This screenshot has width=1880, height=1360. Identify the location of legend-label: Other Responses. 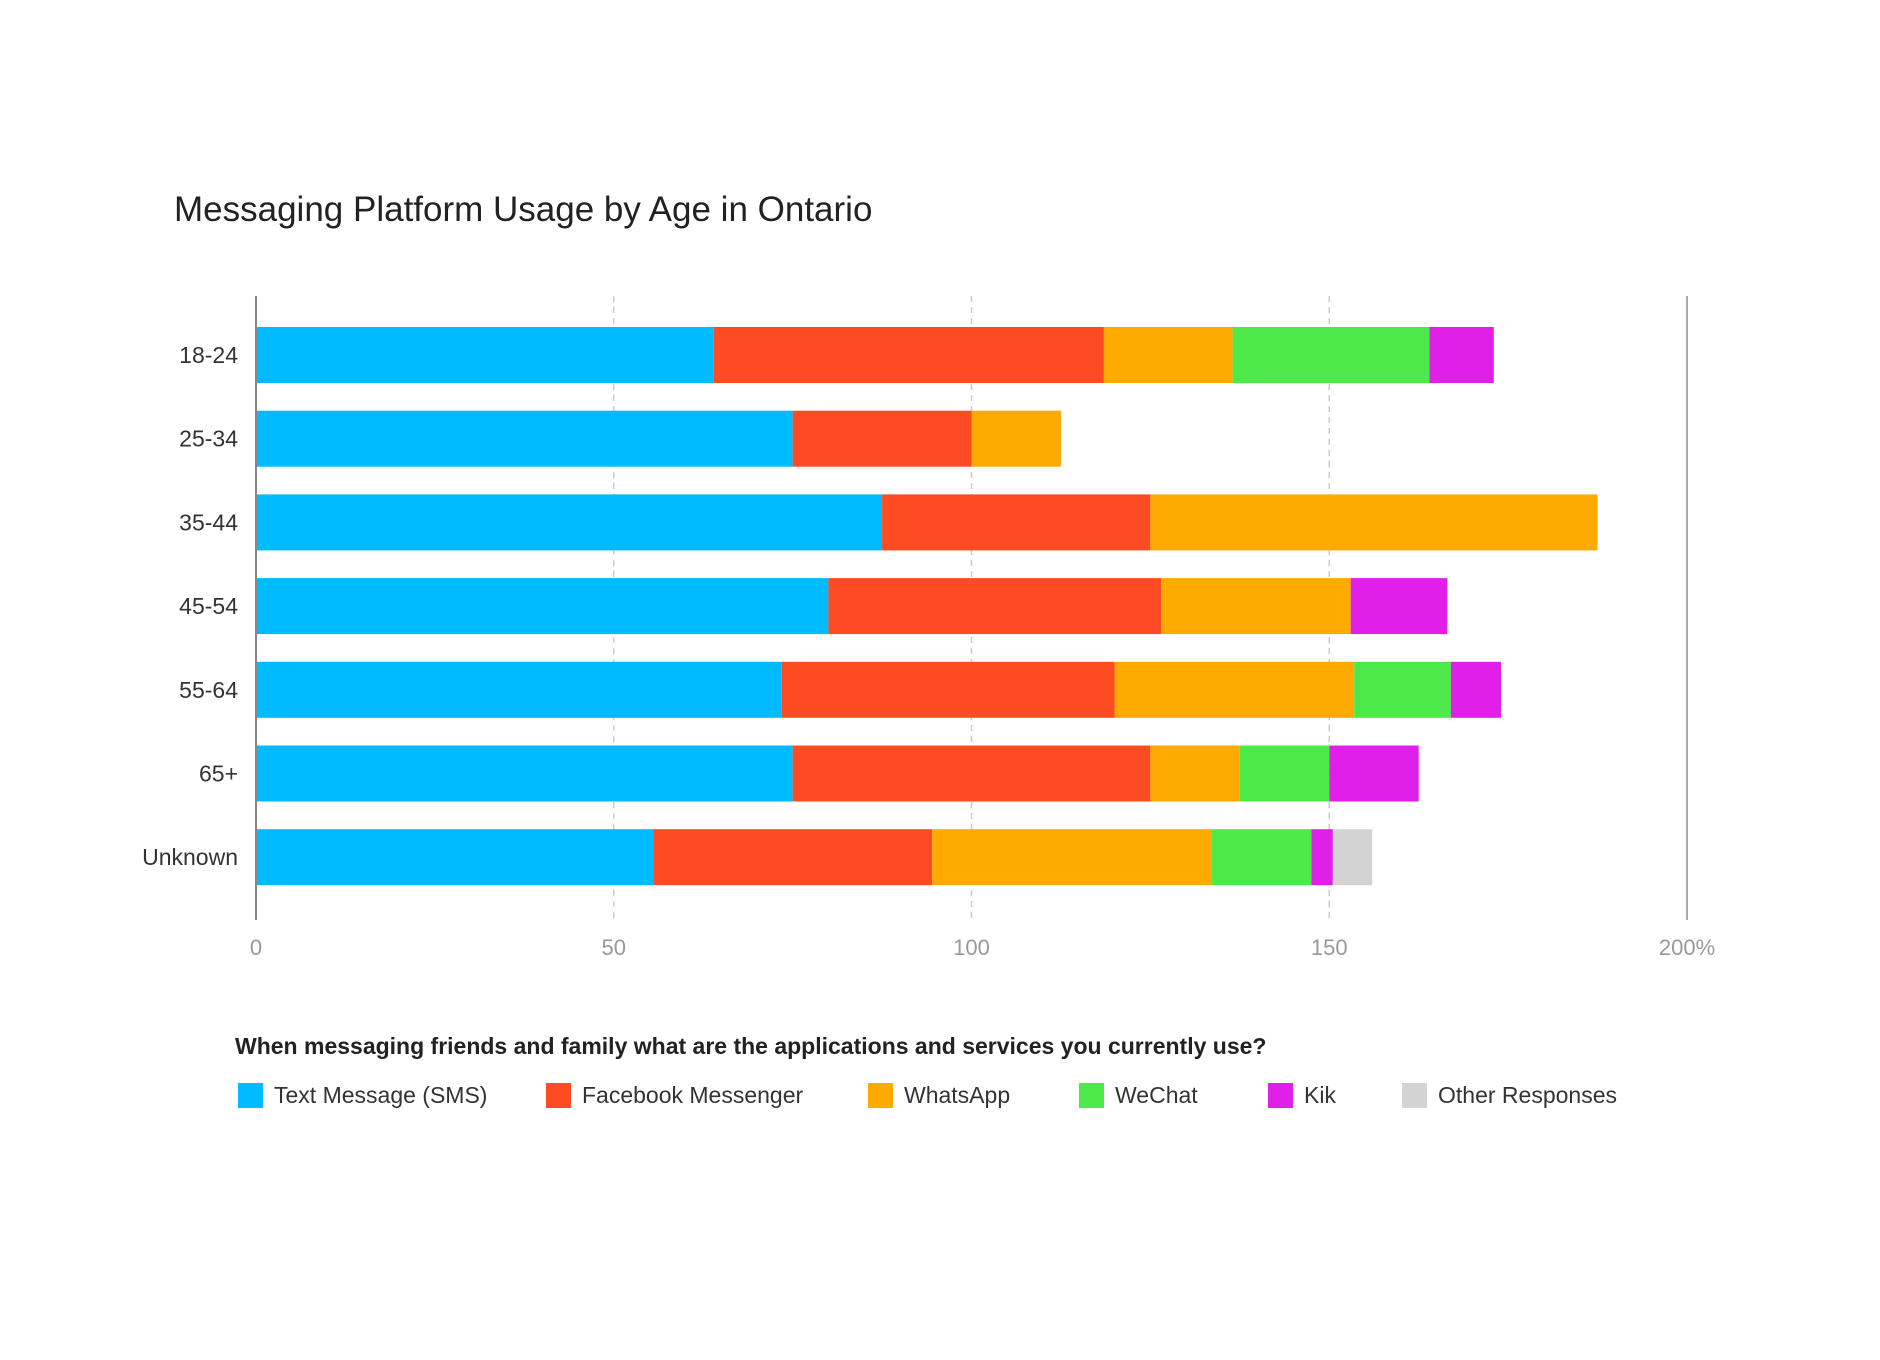
(1527, 1095).